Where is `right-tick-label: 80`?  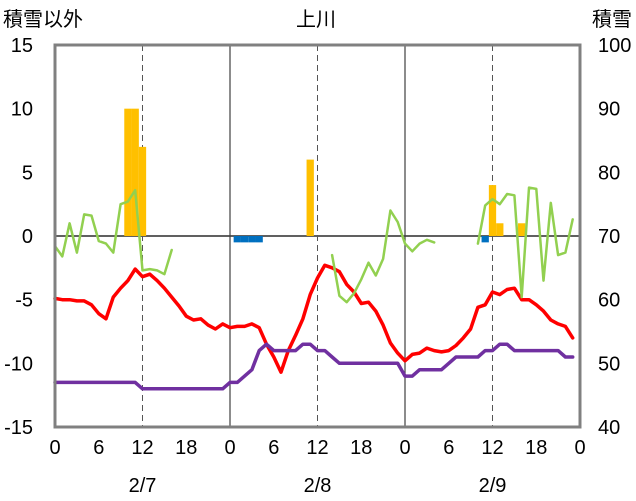
right-tick-label: 80 is located at coordinates (609, 173).